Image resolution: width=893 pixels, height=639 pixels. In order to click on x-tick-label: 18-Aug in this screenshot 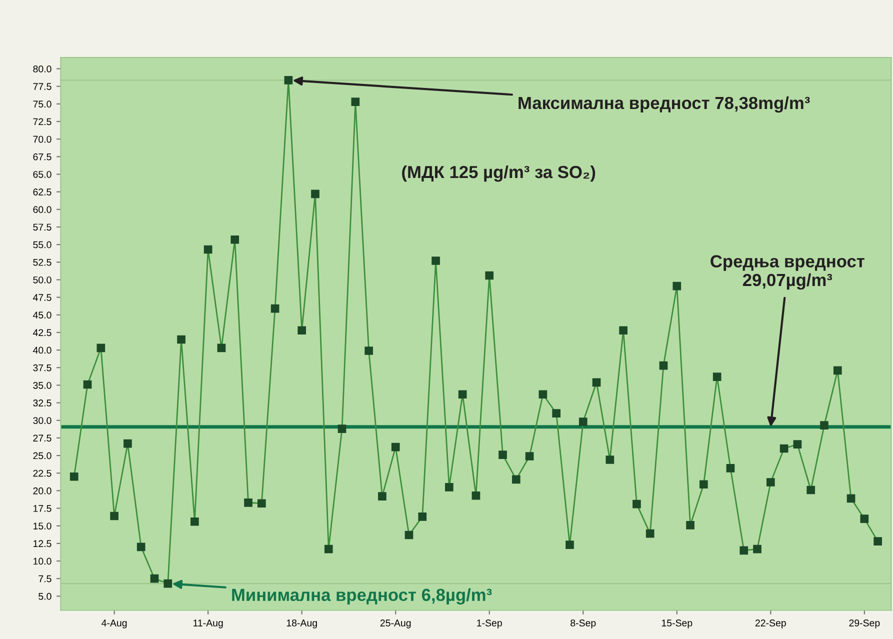, I will do `click(301, 624)`.